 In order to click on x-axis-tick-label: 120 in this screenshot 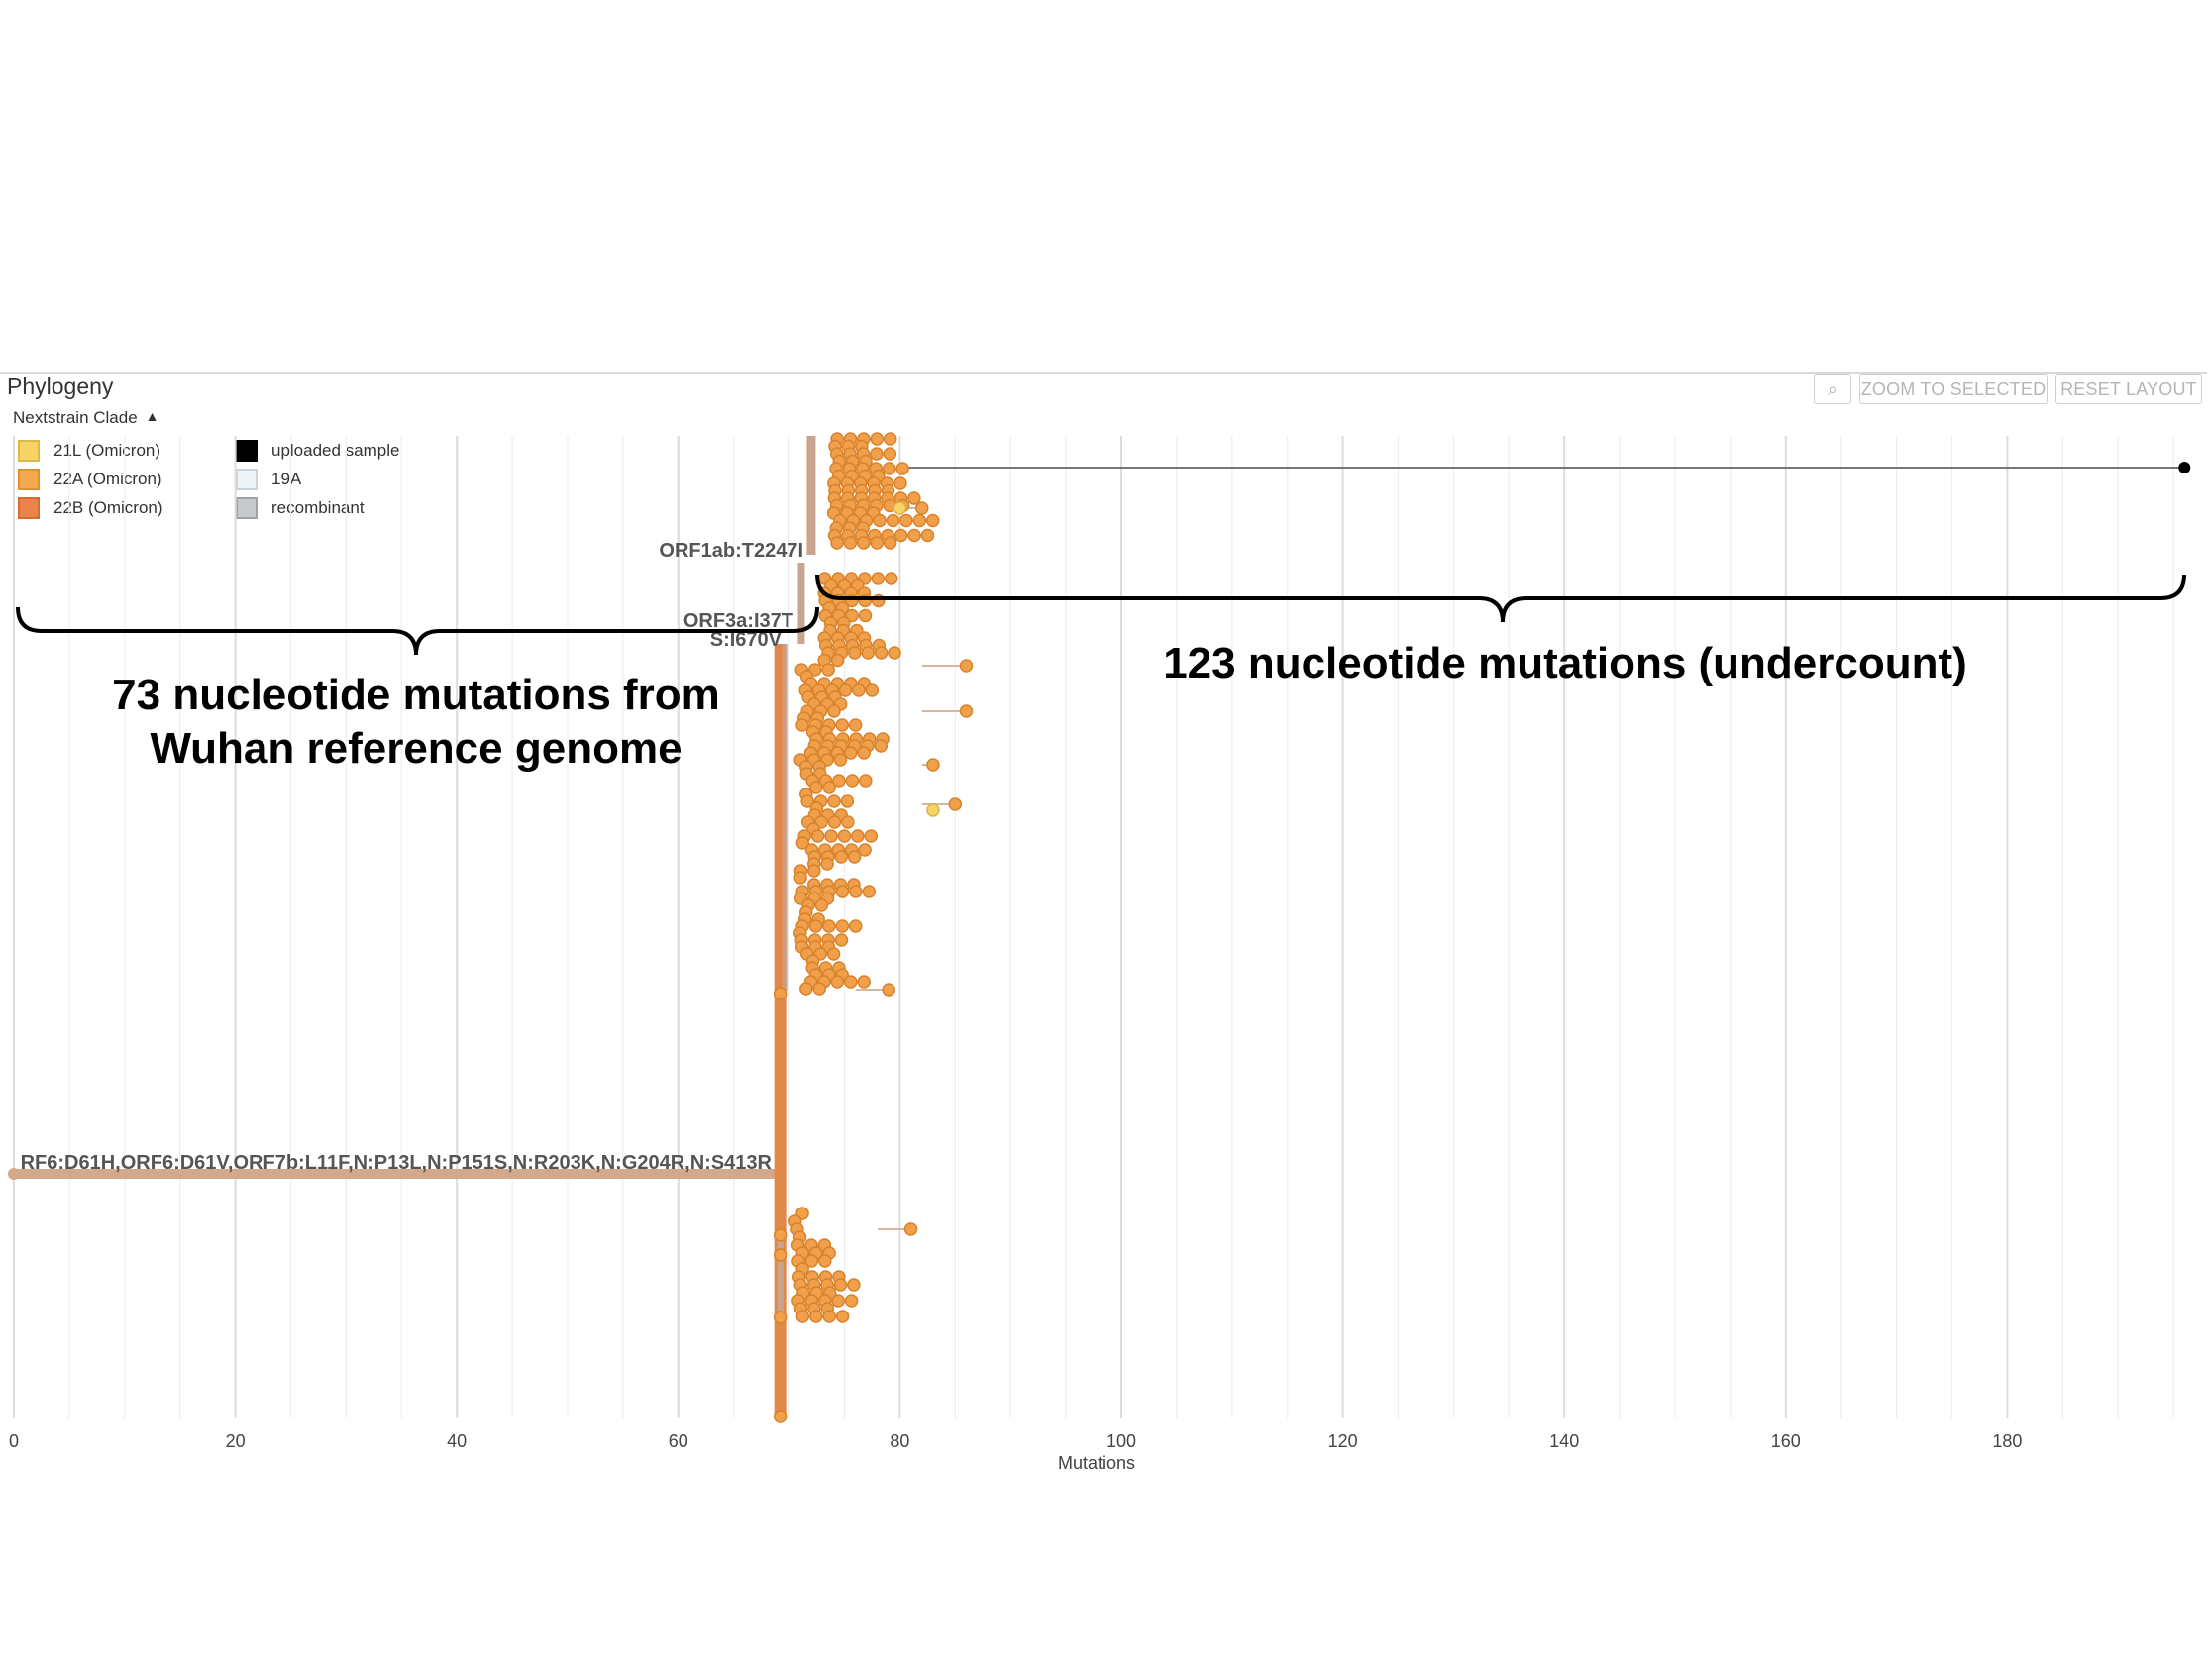, I will do `click(1343, 1441)`.